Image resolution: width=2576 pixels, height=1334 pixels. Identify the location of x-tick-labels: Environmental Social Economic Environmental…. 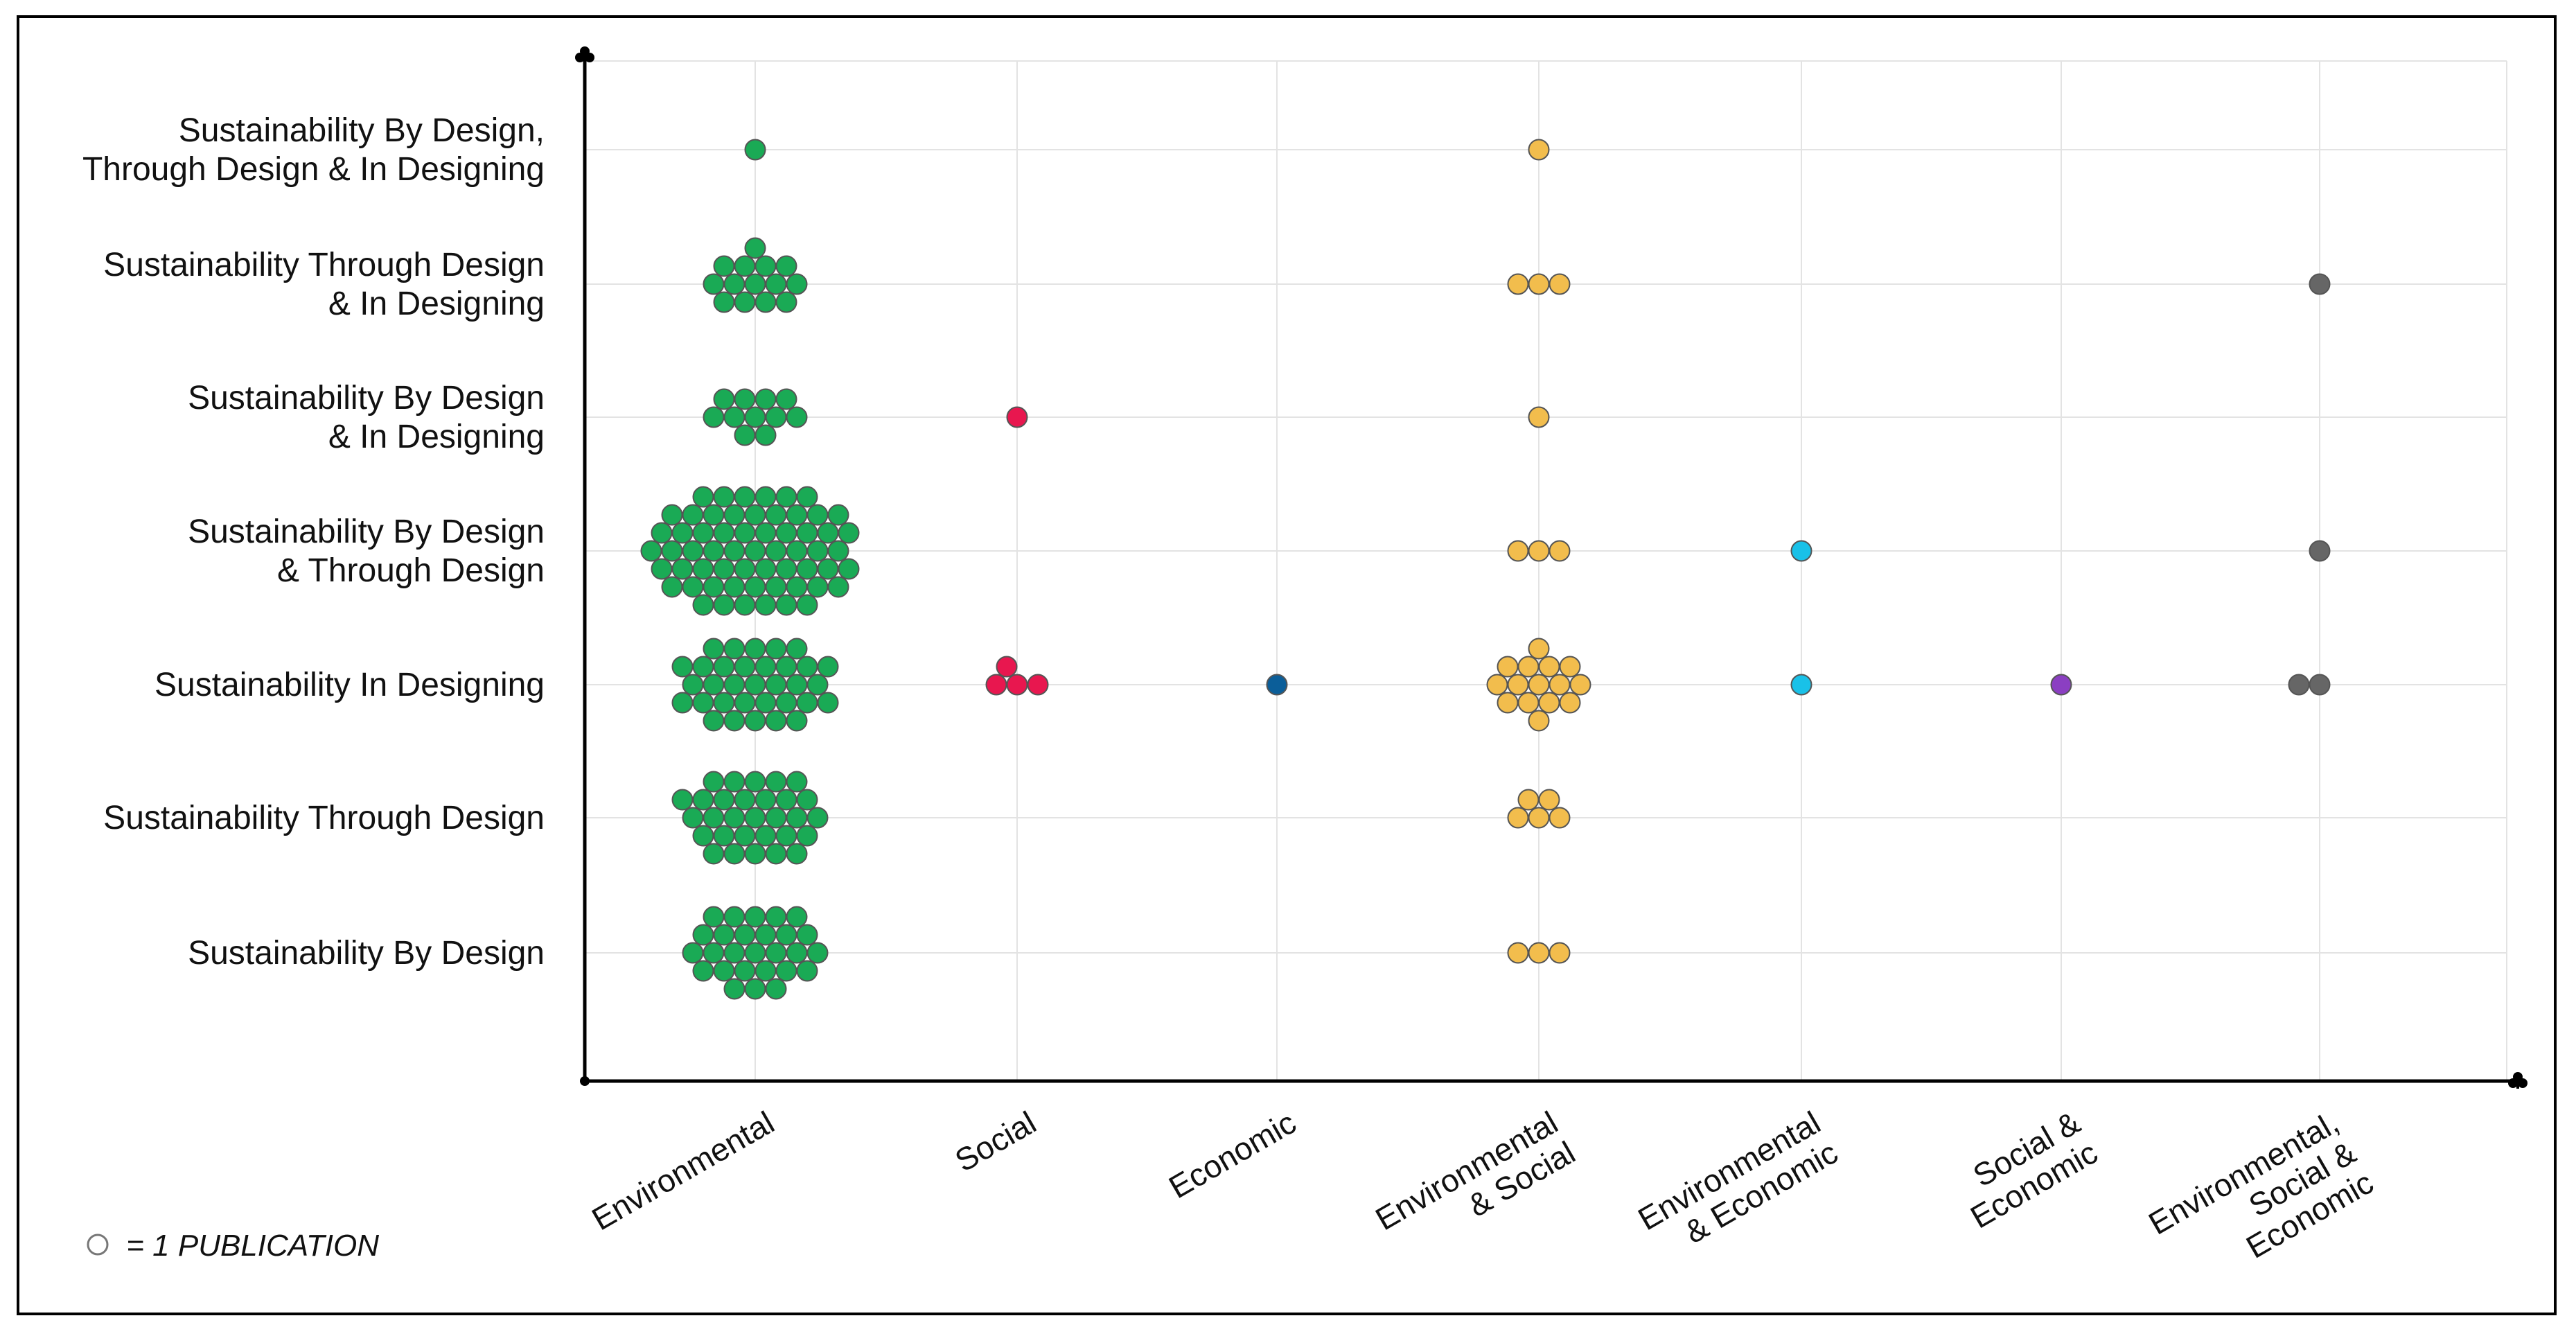
(1482, 1184).